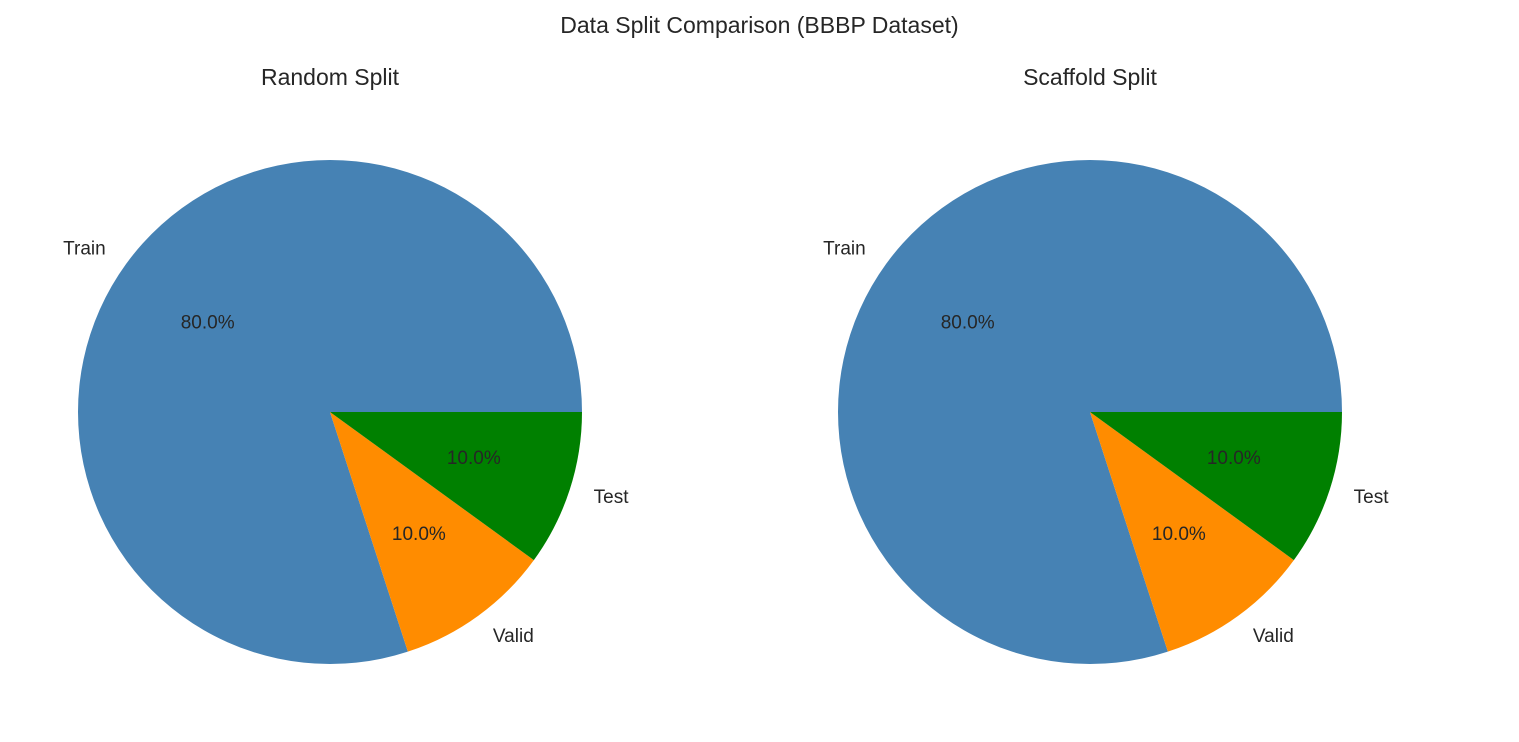 This screenshot has height=742, width=1519. I want to click on figure-title: Data Split Comparison (BBBP Dataset), so click(759, 25).